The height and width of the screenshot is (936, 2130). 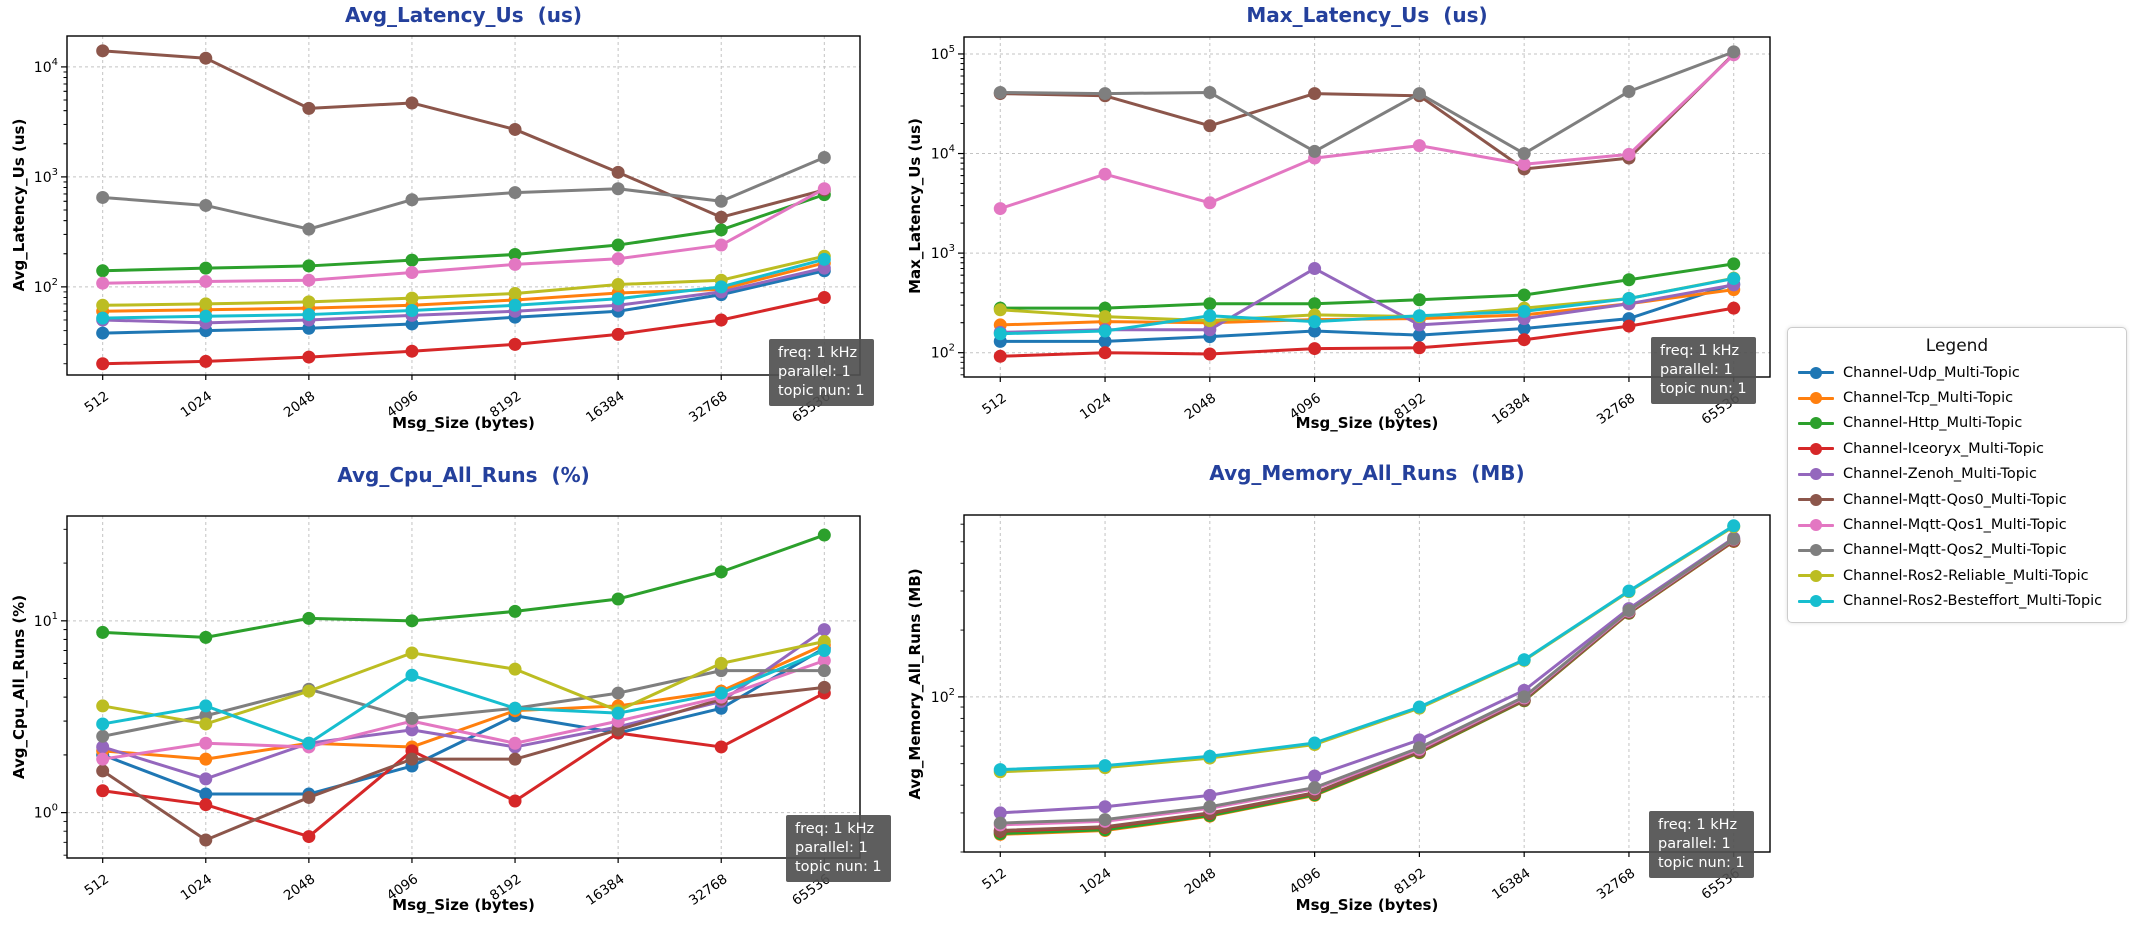 I want to click on legend-entry-label: Channel-Tcp_Multi-Topic, so click(x=1928, y=398).